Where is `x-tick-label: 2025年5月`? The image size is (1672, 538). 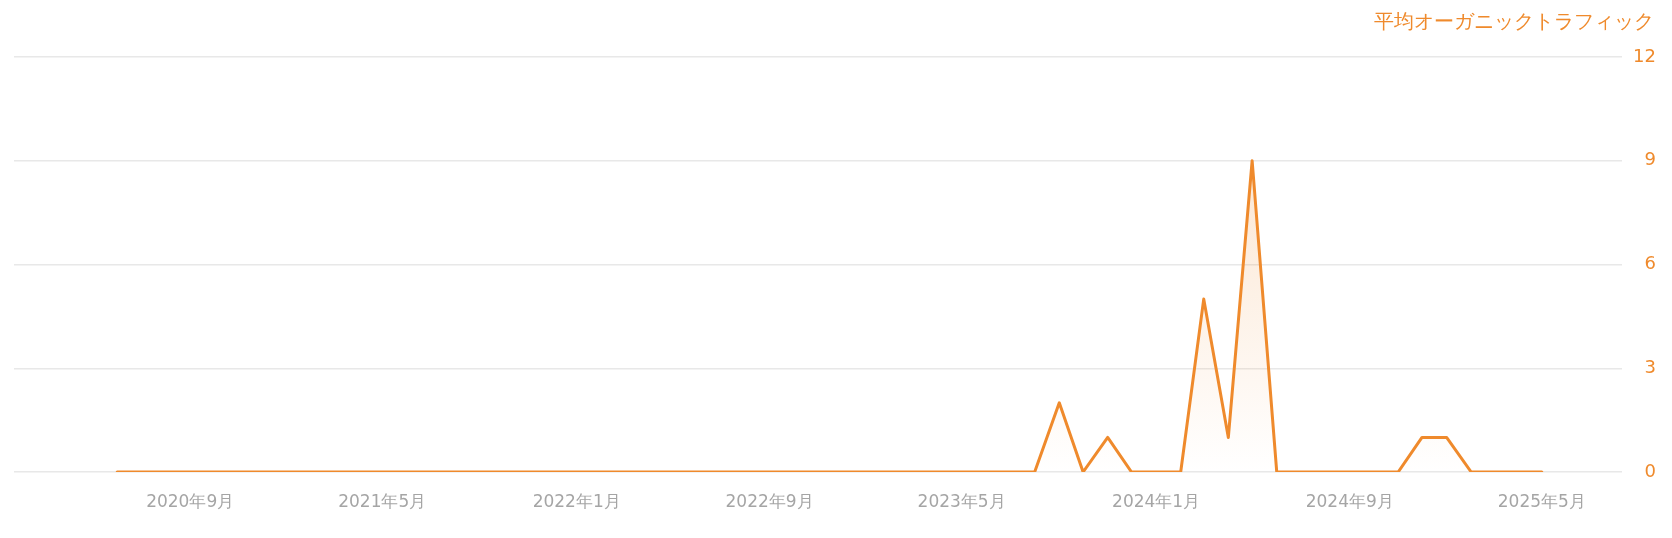 x-tick-label: 2025年5月 is located at coordinates (1541, 500).